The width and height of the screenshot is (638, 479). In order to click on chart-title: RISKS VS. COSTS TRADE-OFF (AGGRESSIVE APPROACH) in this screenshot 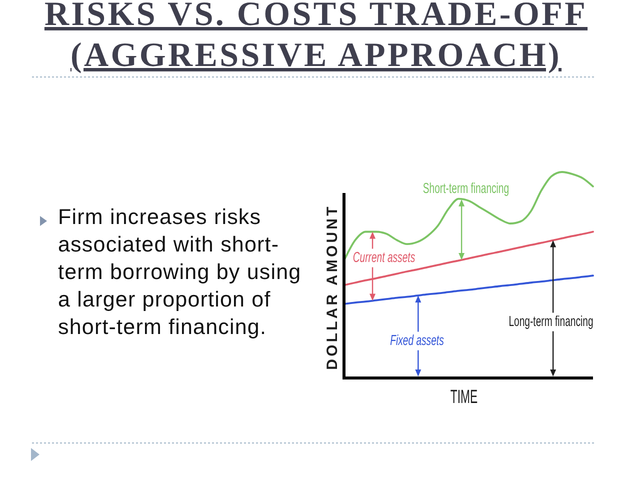, I will do `click(316, 37)`.